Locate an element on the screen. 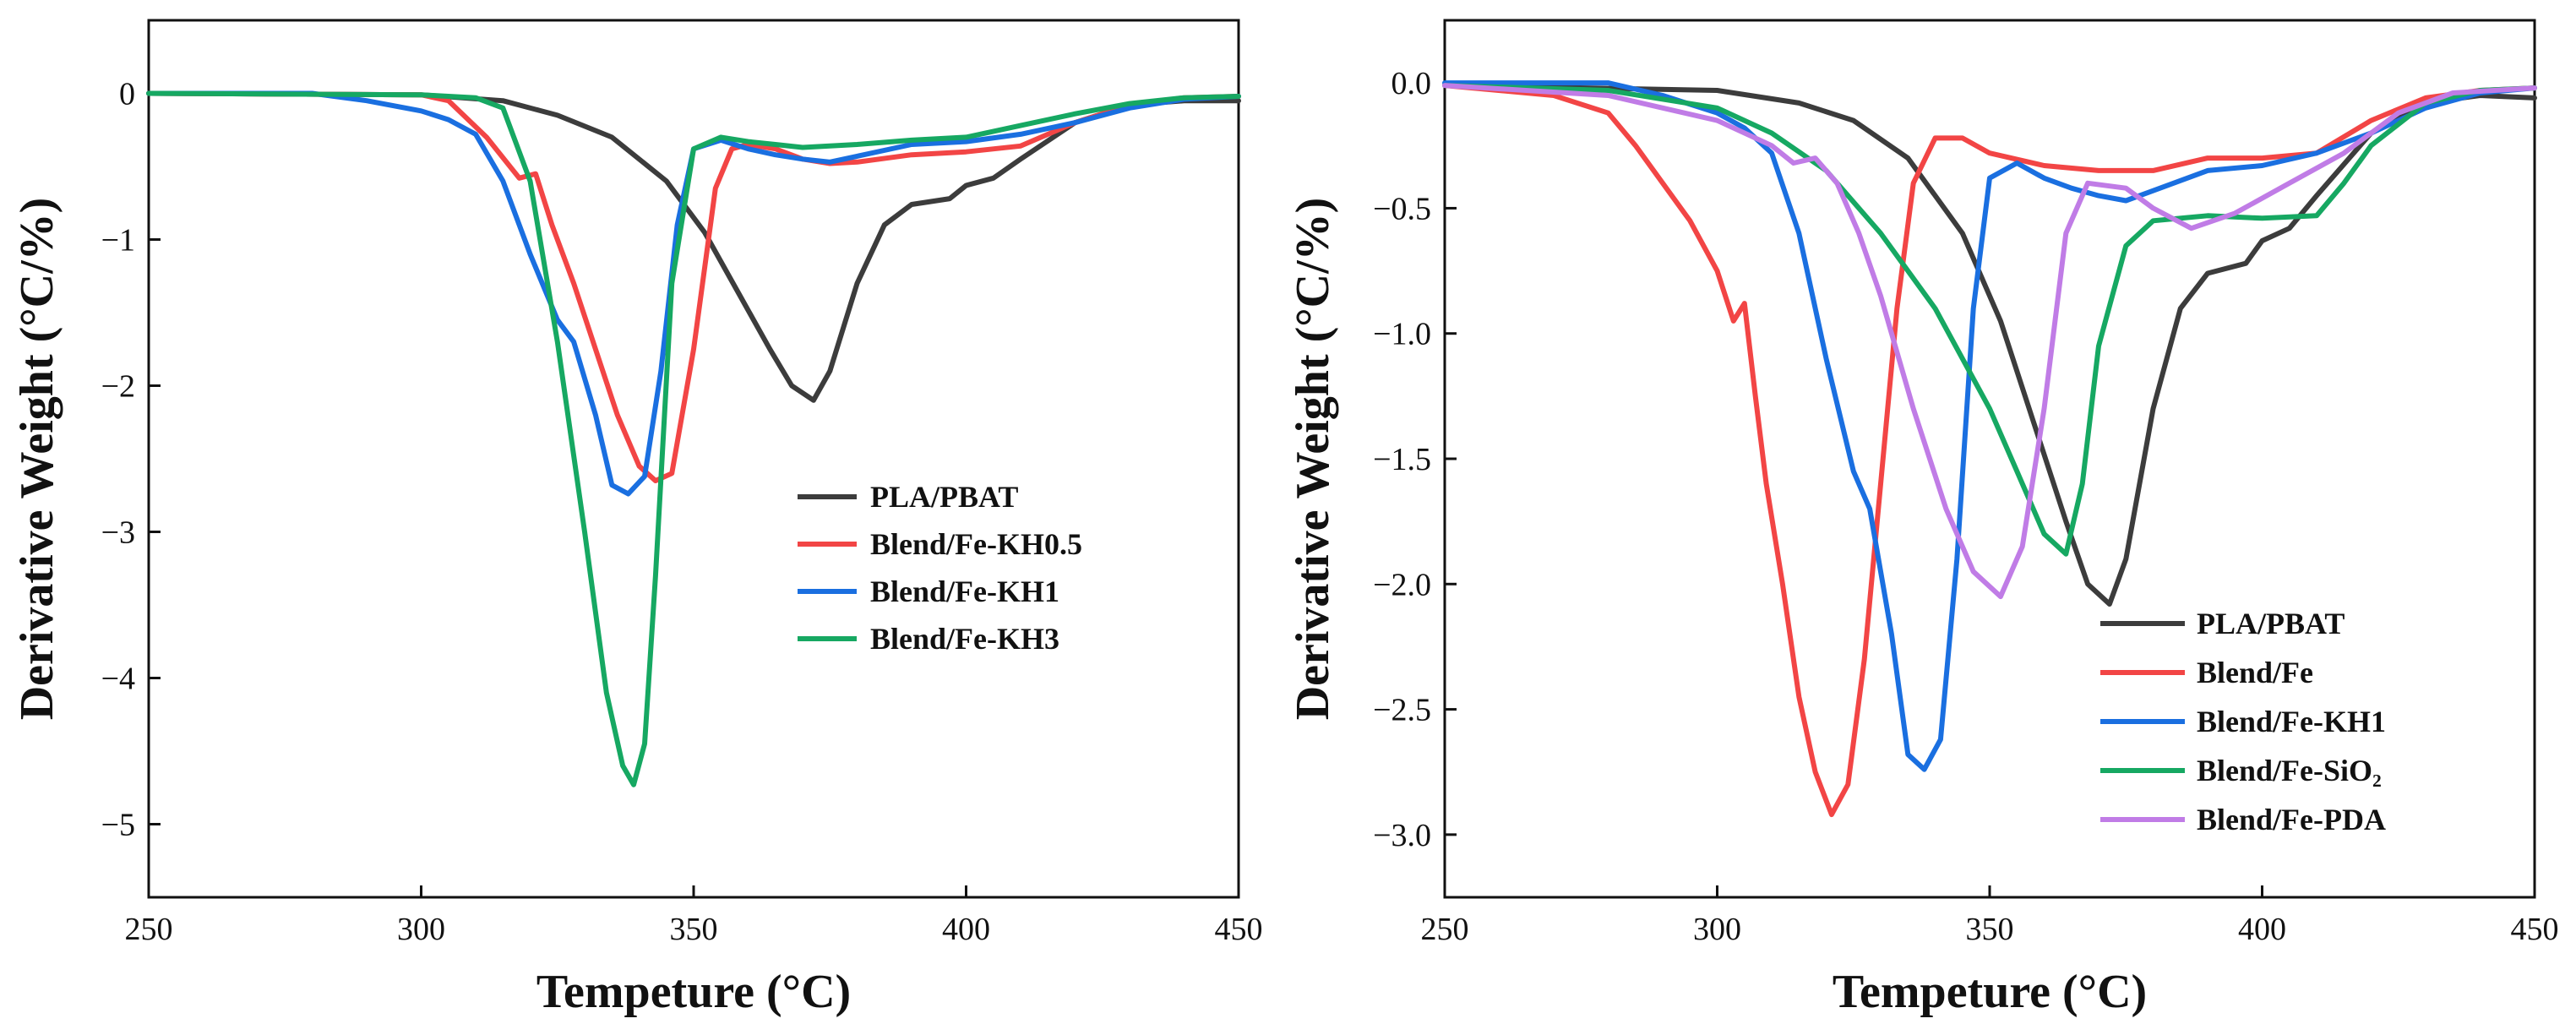 Image resolution: width=2576 pixels, height=1024 pixels. legend-label: Blend/Fe-KH0.5 is located at coordinates (976, 544).